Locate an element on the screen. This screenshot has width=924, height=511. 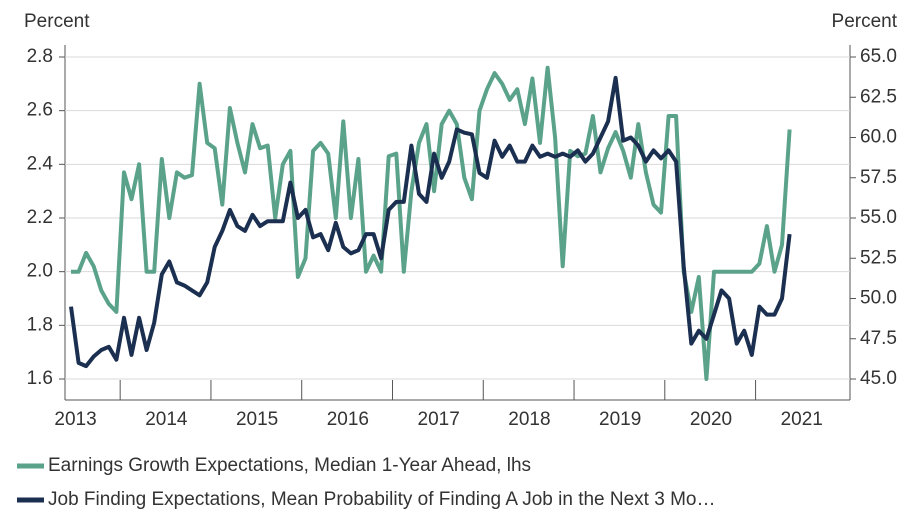
x-tick-label: 2021 is located at coordinates (802, 419).